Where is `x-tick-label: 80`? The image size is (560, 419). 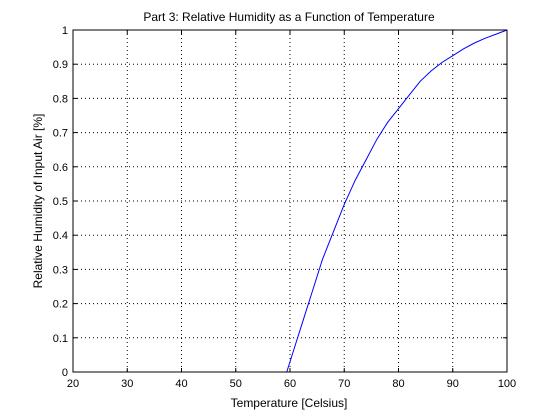 x-tick-label: 80 is located at coordinates (398, 384).